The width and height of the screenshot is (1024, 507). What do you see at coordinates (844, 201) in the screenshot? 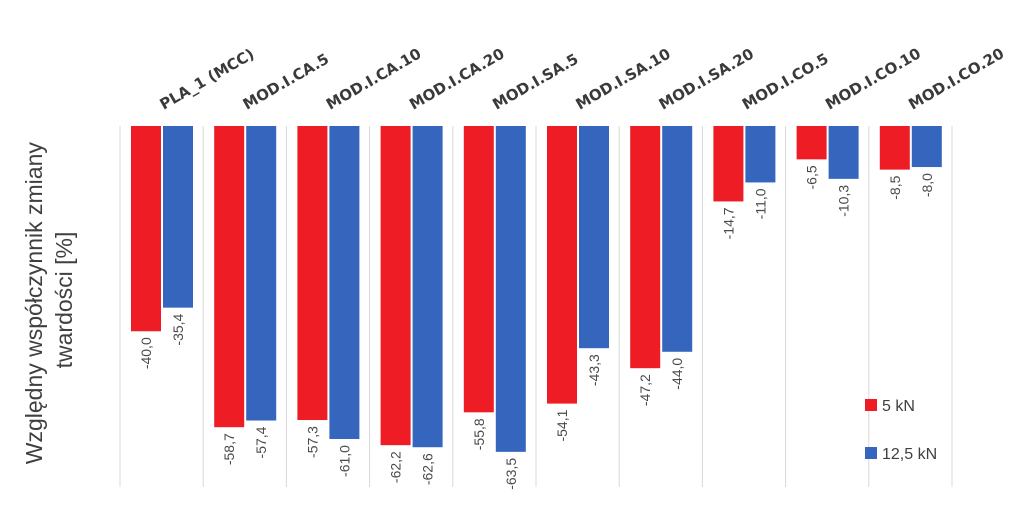
I see `data-label-mod-i-co-10-12-5-kn: -10,3` at bounding box center [844, 201].